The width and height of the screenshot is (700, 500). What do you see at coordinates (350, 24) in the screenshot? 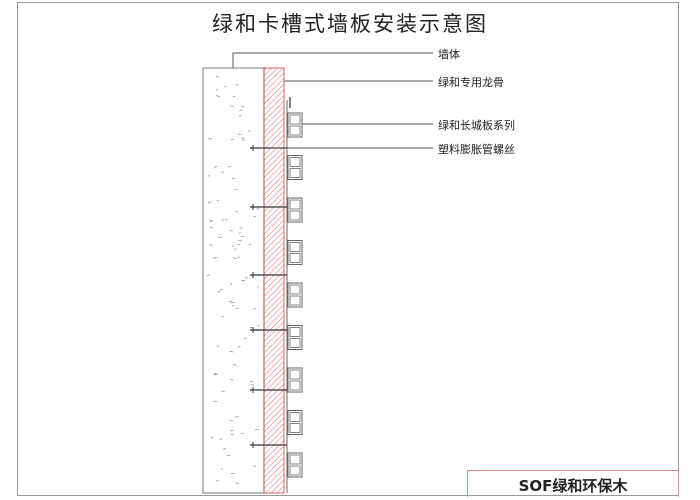
I see `diagram-title: 绿和卡槽式墙板安装示意图` at bounding box center [350, 24].